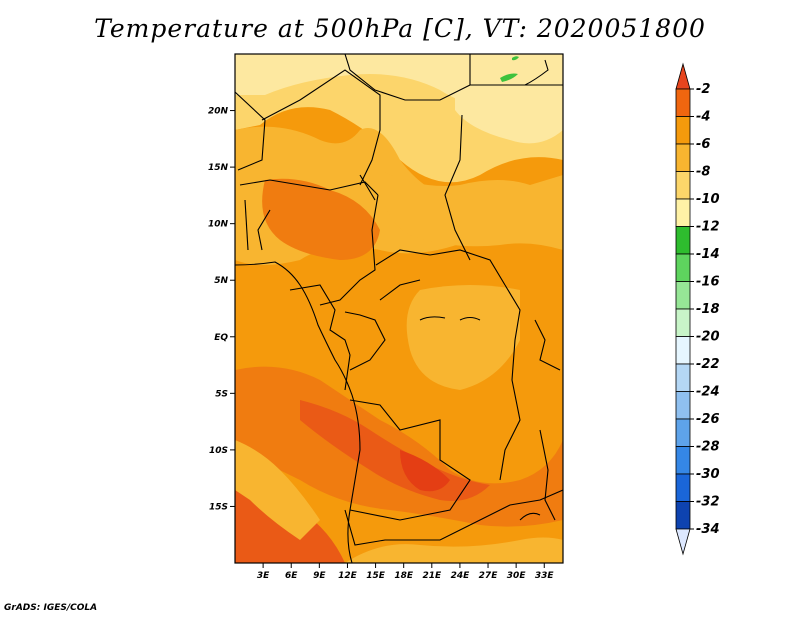 Image resolution: width=800 pixels, height=618 pixels. What do you see at coordinates (320, 337) in the screenshot?
I see `border-west-coast` at bounding box center [320, 337].